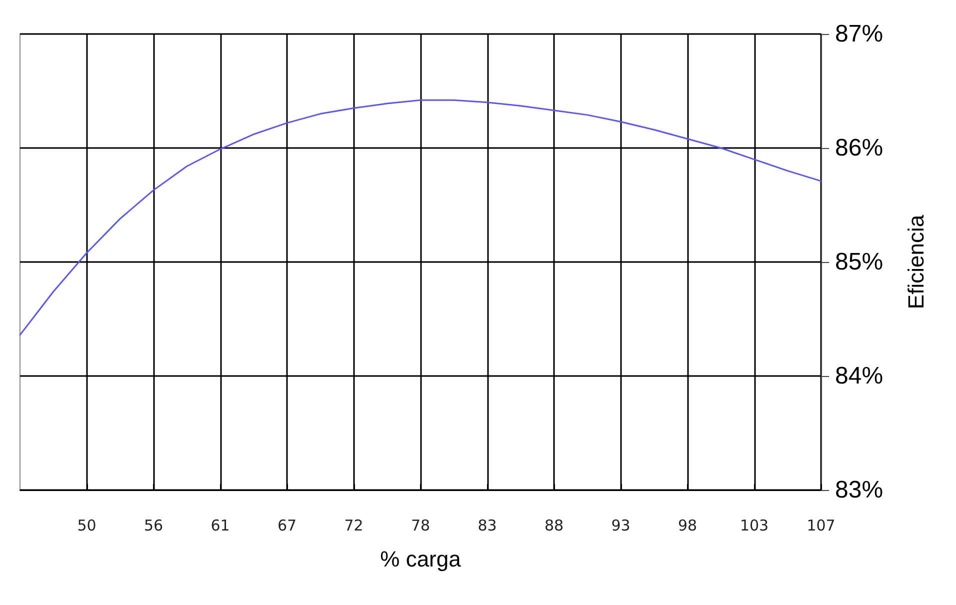 Image resolution: width=956 pixels, height=605 pixels. Describe the element at coordinates (859, 148) in the screenshot. I see `y-tick-label: 86%` at that location.